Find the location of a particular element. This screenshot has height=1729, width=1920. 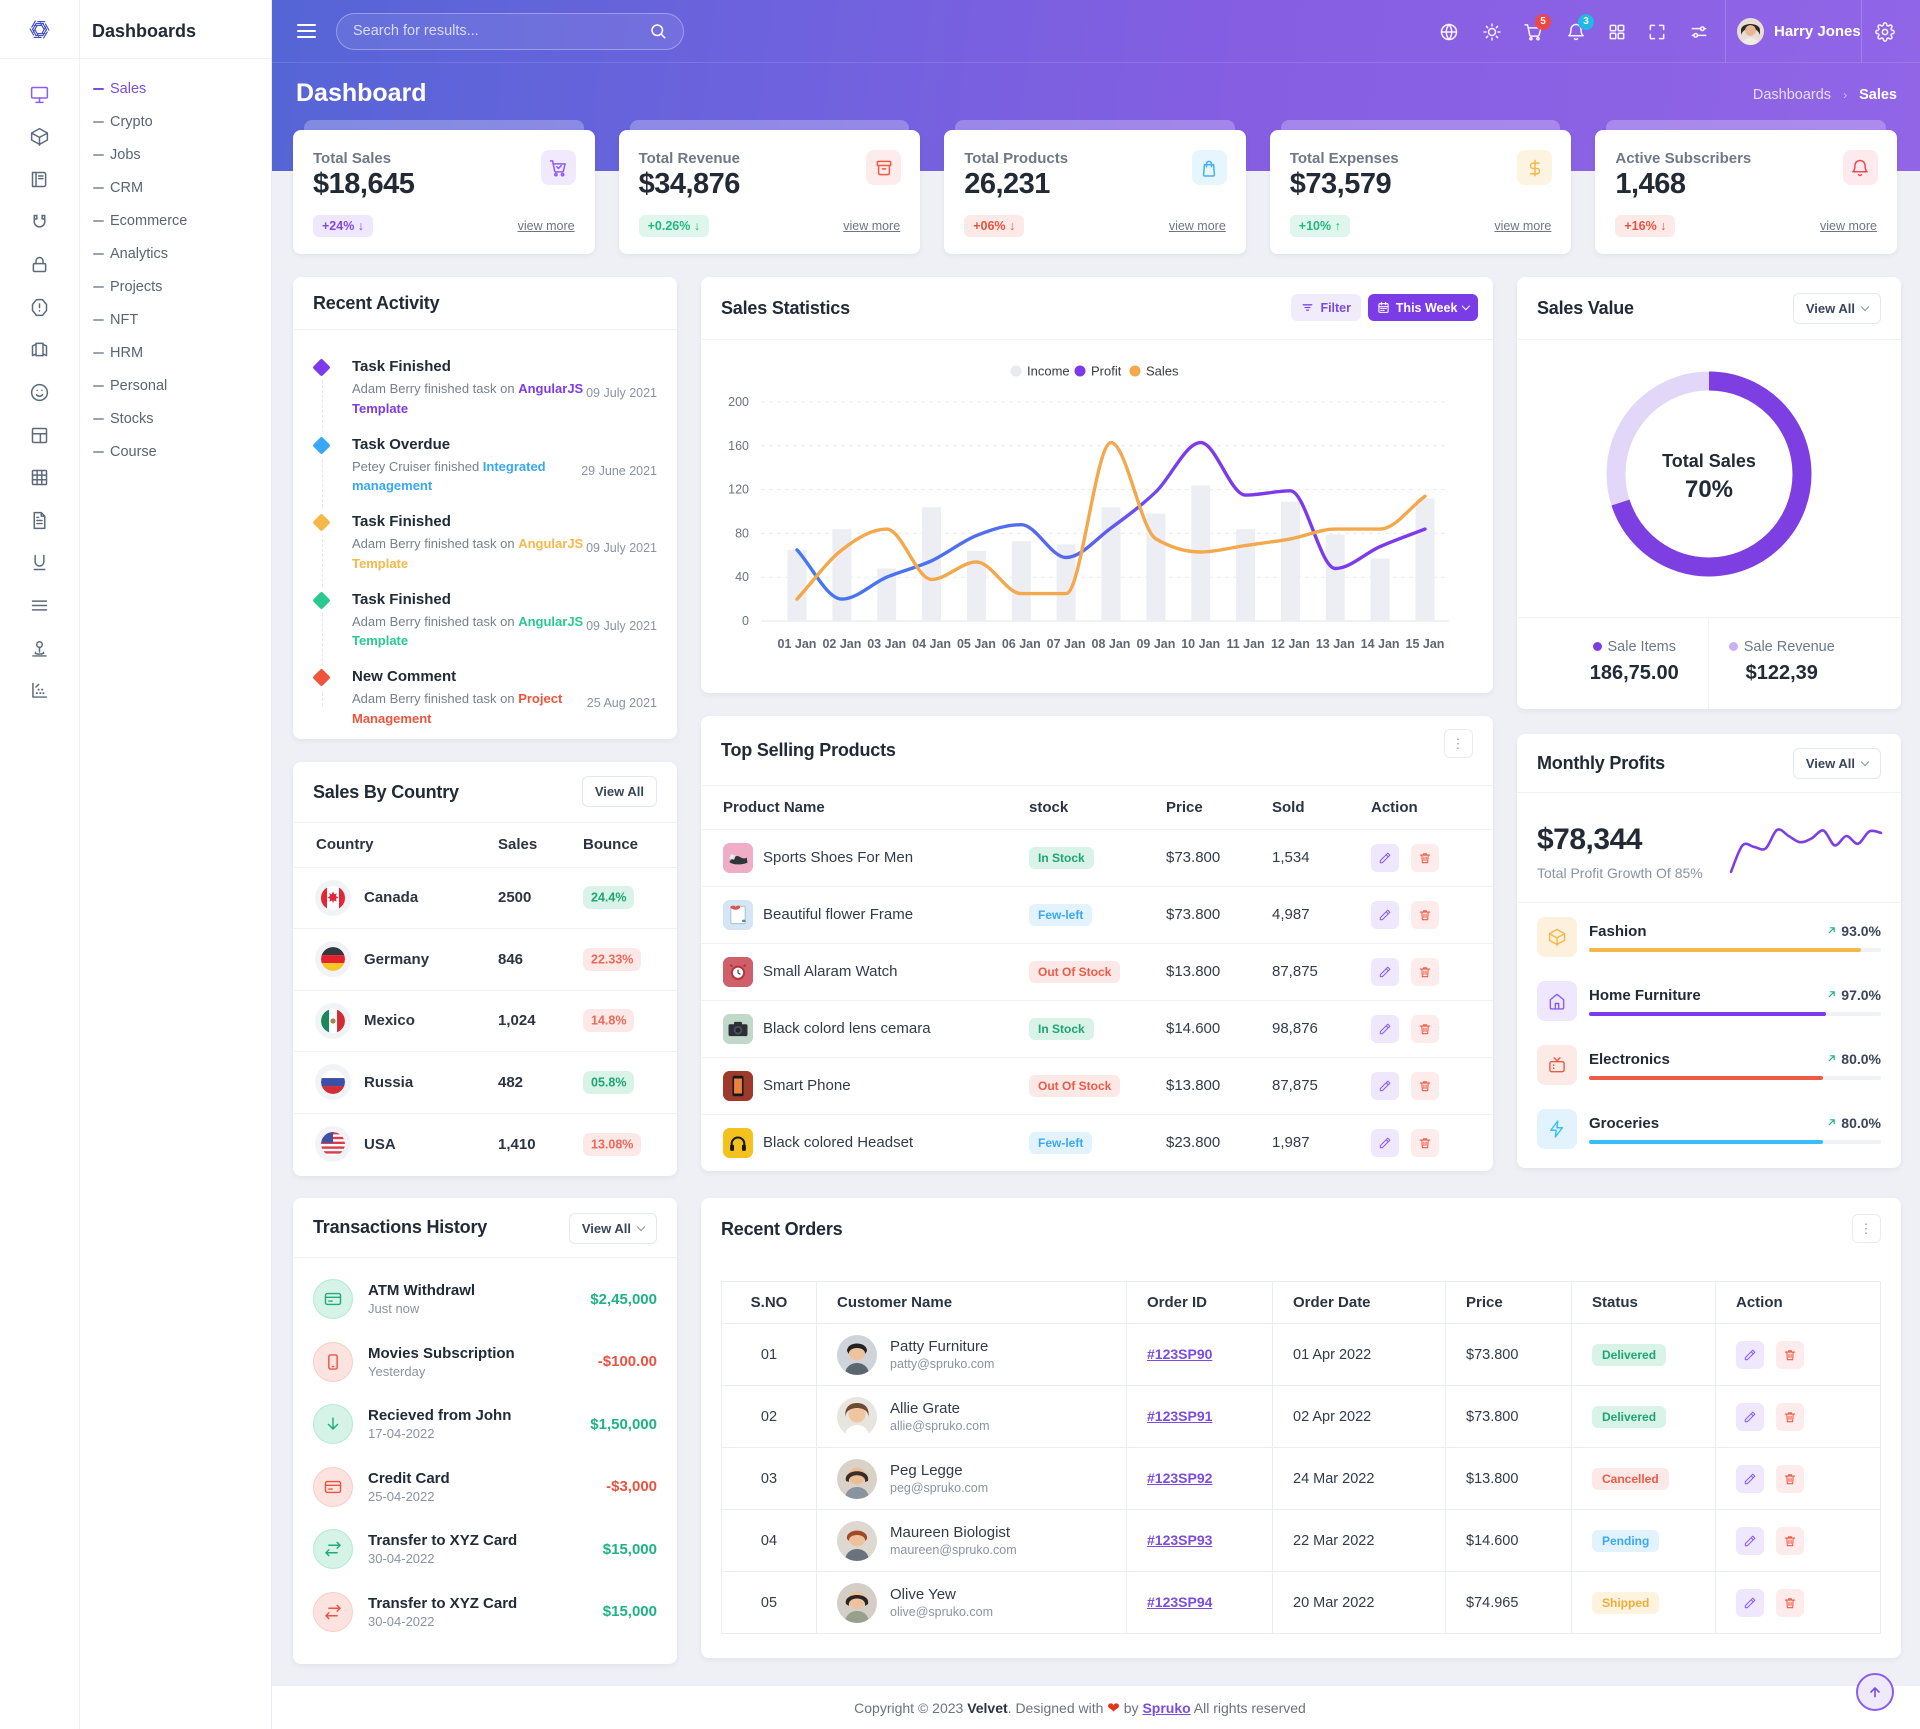

svg-text: 15 Jan is located at coordinates (1425, 644).